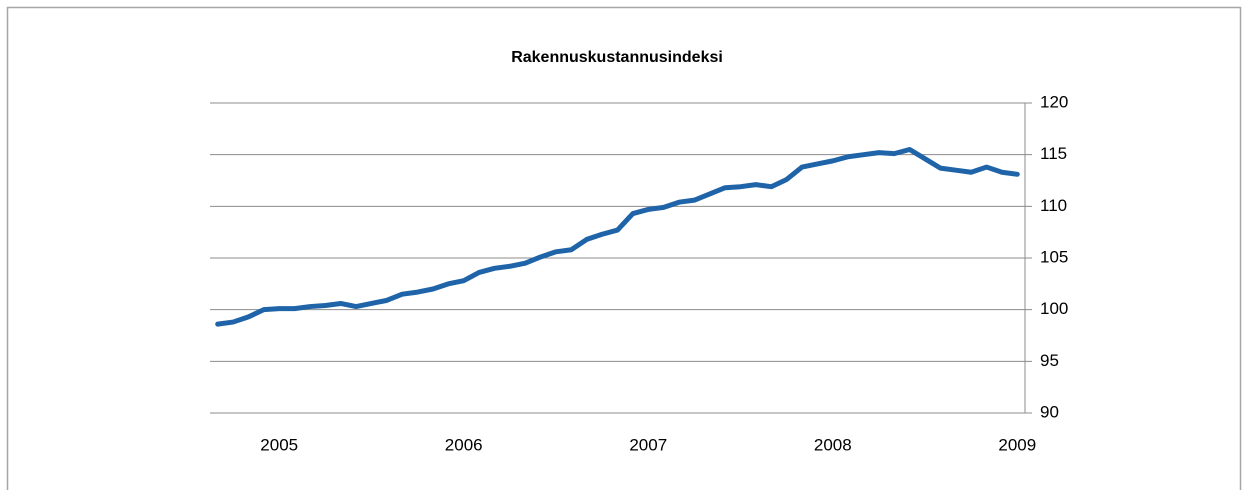  Describe the element at coordinates (279, 444) in the screenshot. I see `x-tick-label: 2005` at that location.